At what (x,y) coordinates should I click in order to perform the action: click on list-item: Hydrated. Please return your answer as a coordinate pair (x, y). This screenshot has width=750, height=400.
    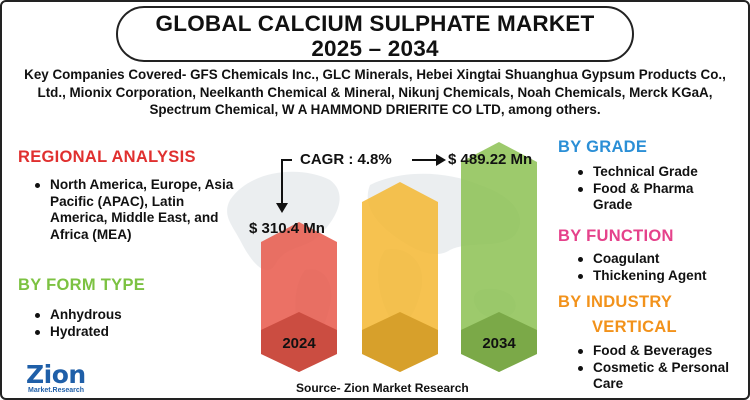
    Looking at the image, I should click on (122, 332).